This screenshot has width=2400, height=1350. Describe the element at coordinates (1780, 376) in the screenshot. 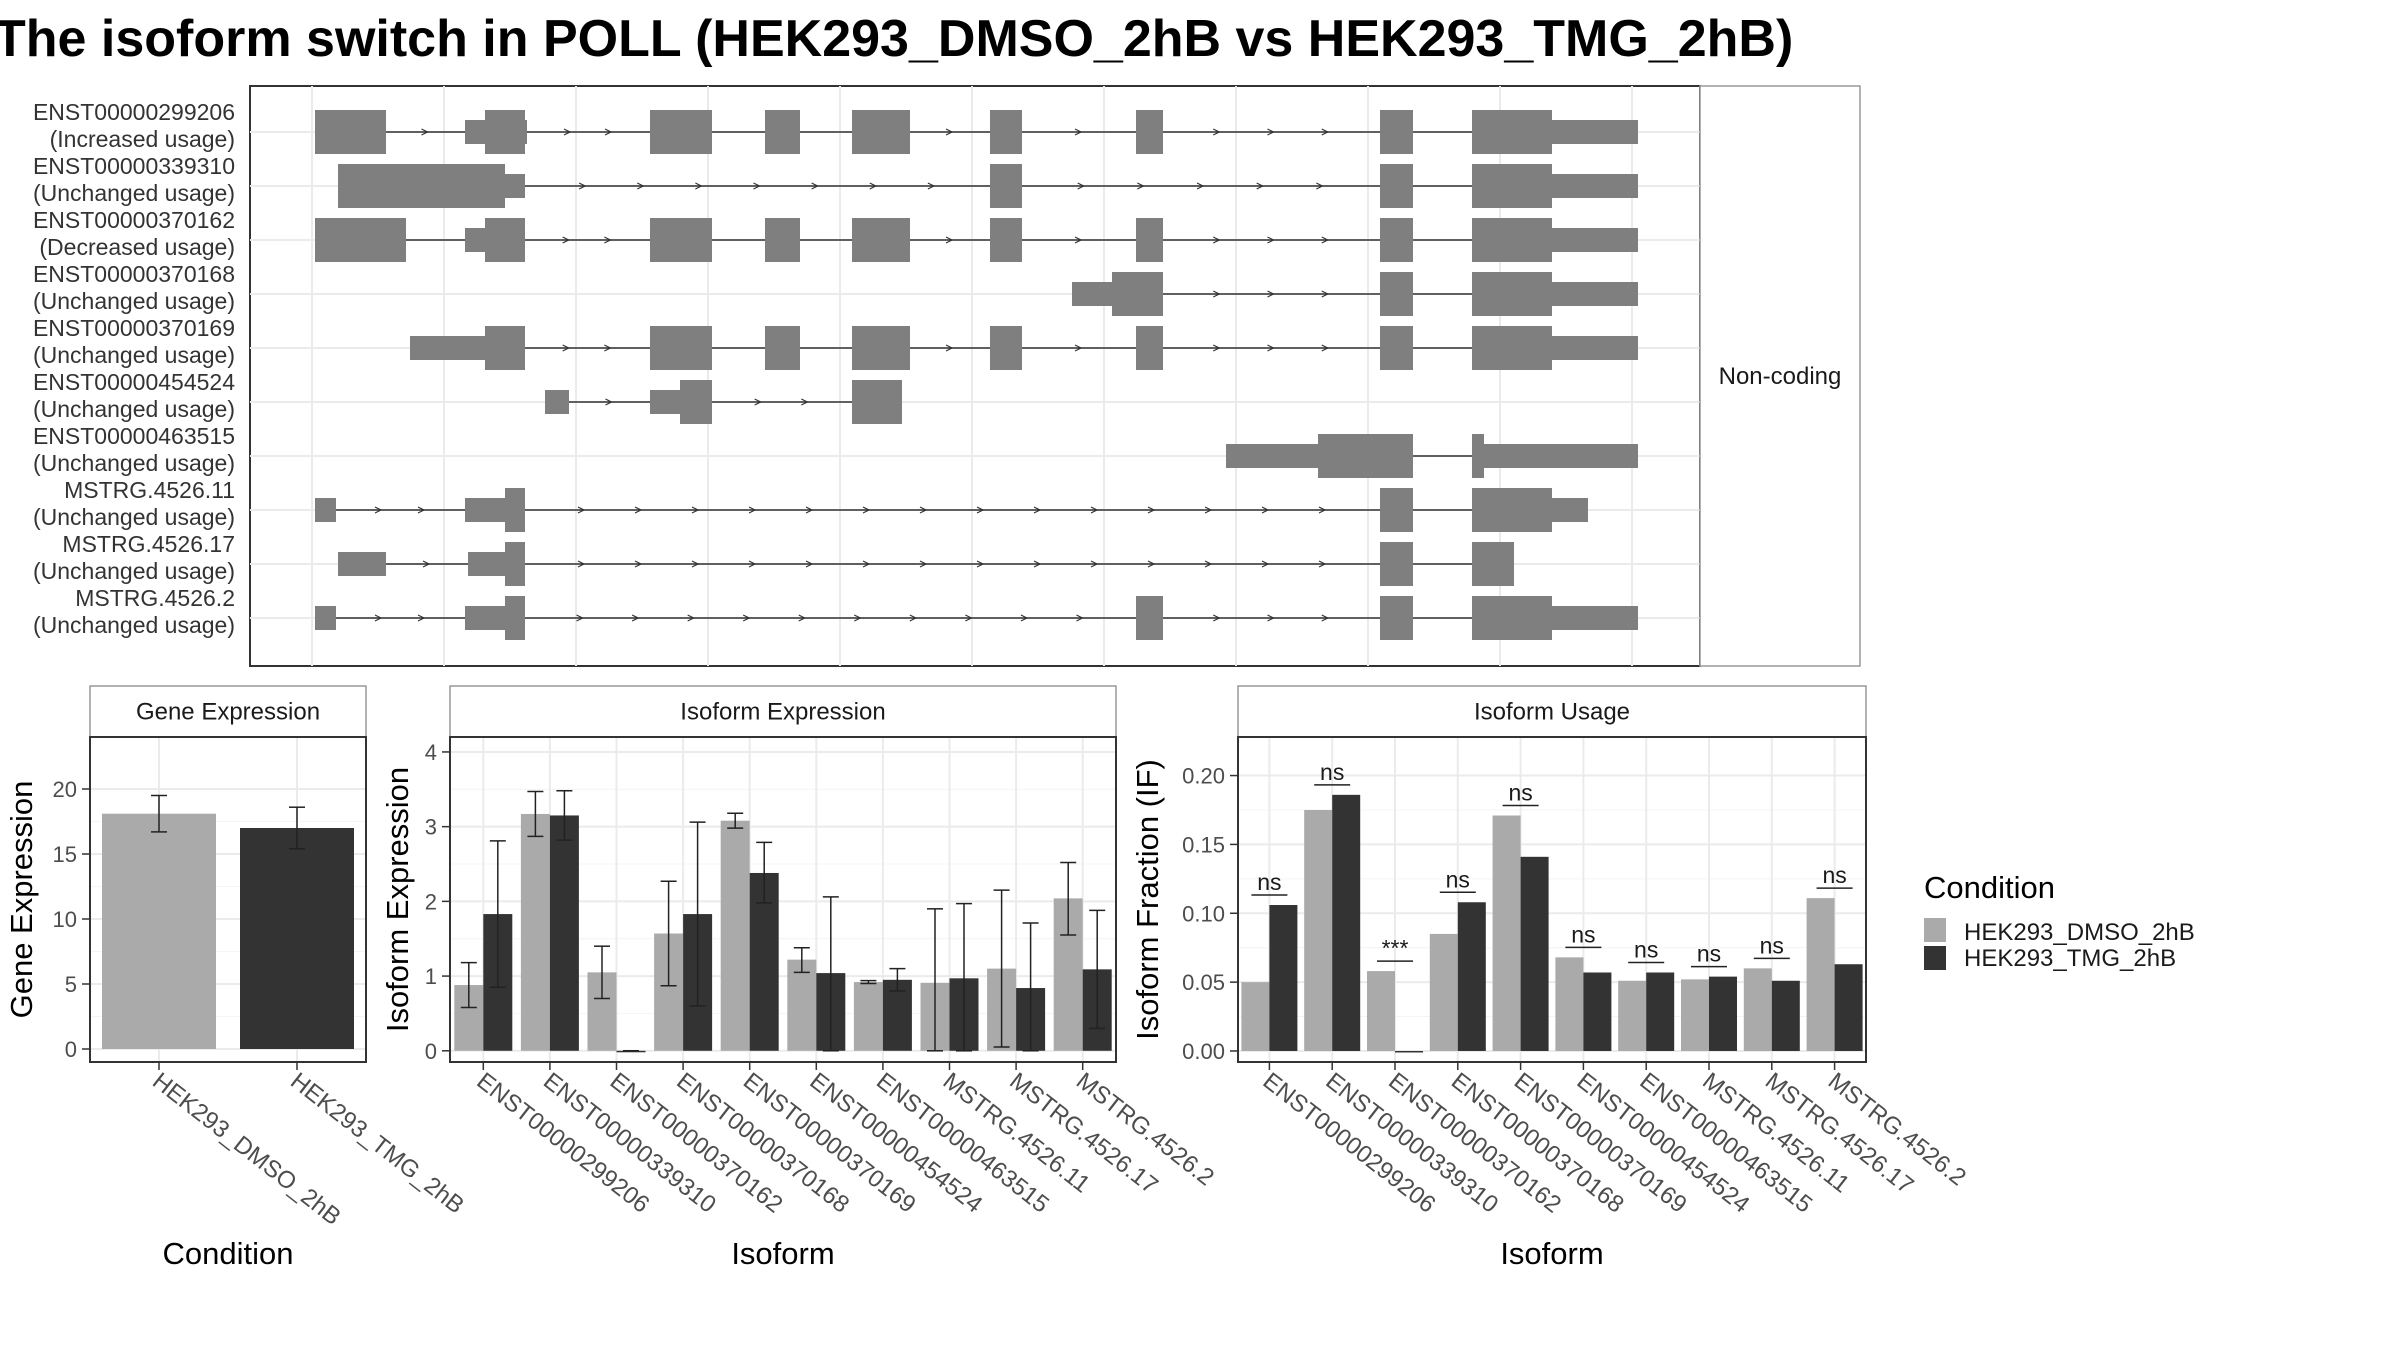

I see `structure-strip` at that location.